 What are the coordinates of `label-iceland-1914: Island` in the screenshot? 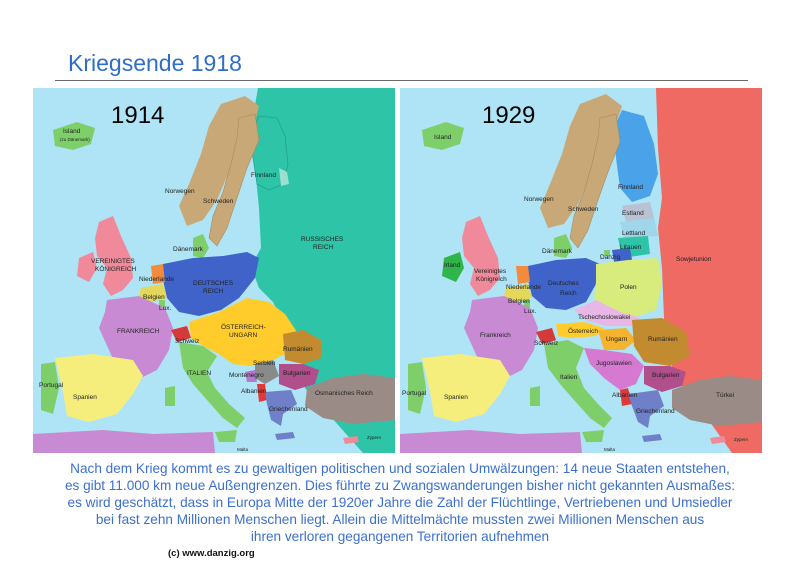 It's located at (72, 131).